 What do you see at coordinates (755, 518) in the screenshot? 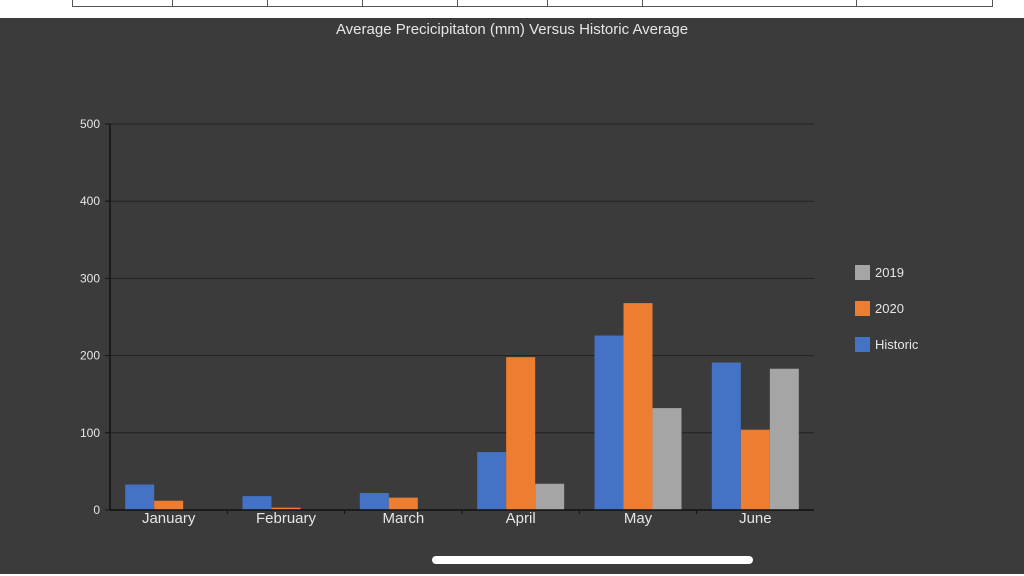
I see `x-tick-label: June` at bounding box center [755, 518].